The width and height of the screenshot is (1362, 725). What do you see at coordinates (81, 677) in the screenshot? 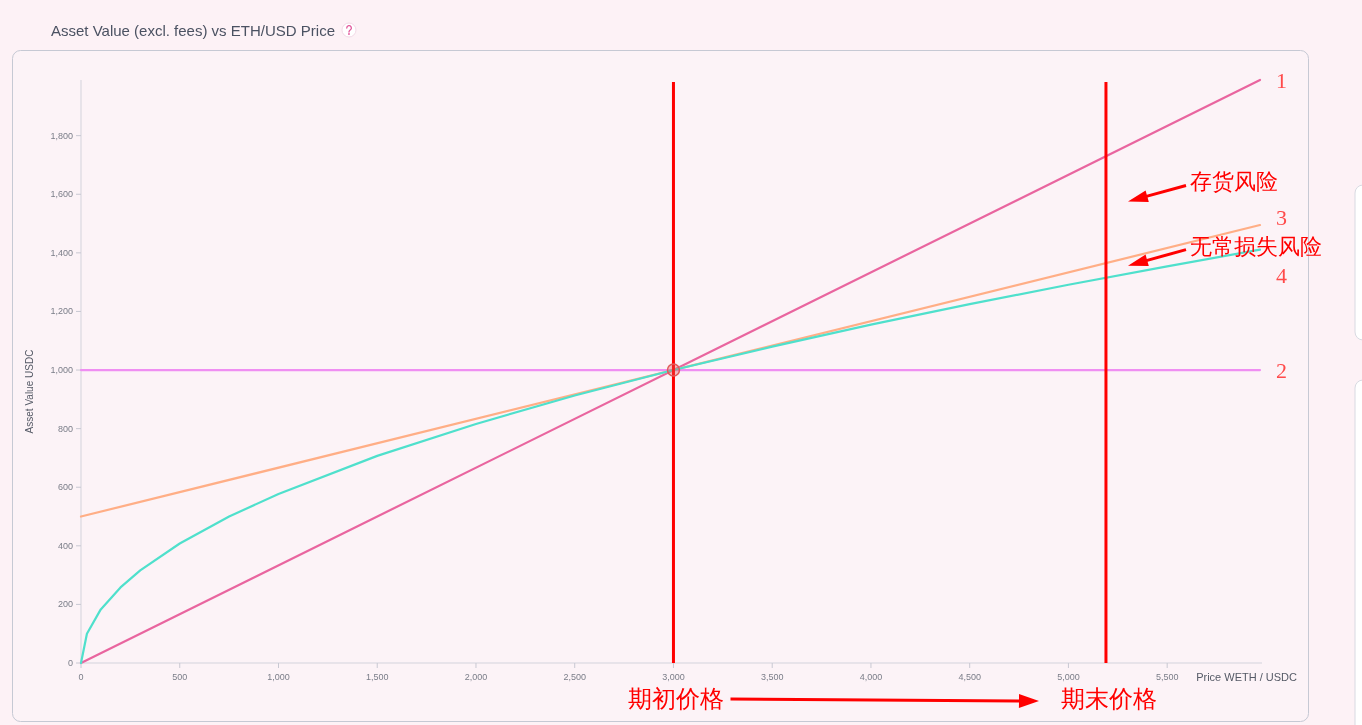
I see `x-tick-label: 0` at bounding box center [81, 677].